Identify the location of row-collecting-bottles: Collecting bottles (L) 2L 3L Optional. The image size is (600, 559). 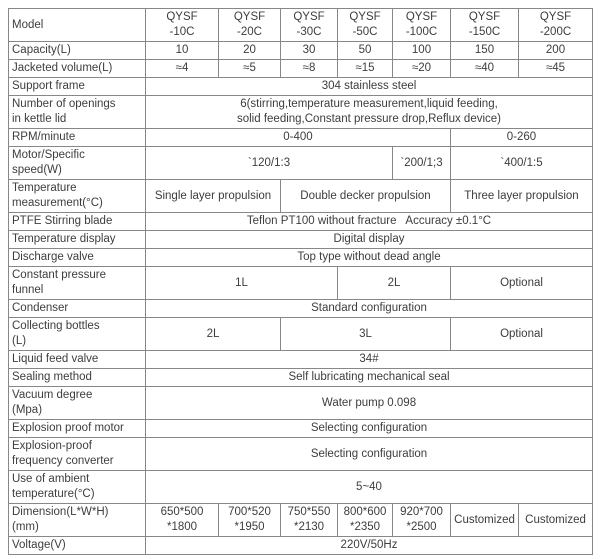
(300, 334).